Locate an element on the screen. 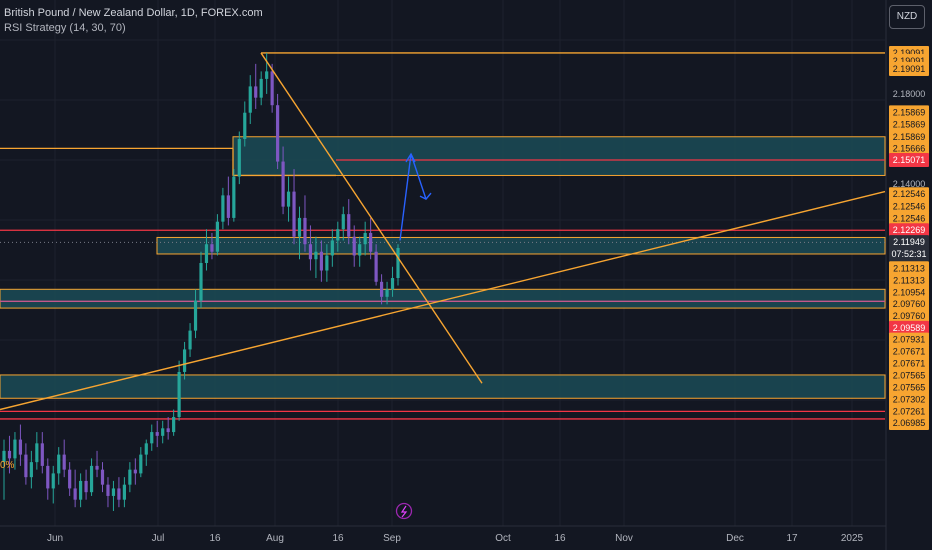  price-label: 2.07302 is located at coordinates (909, 399).